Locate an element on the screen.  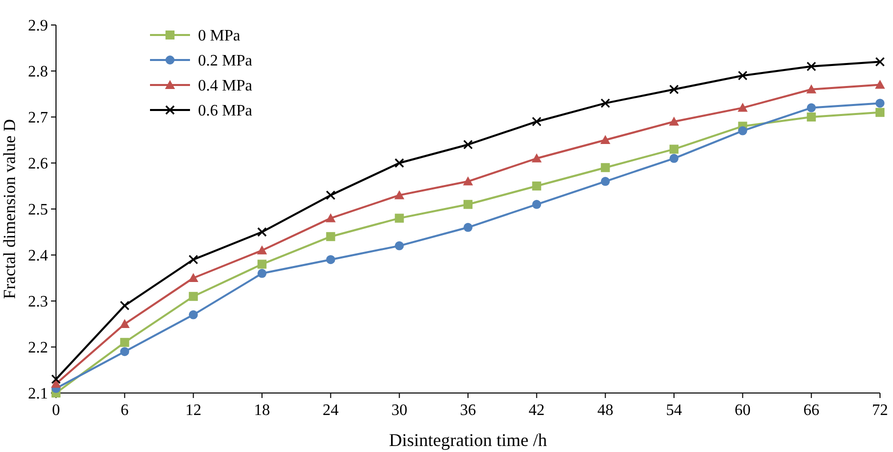
x-tick-label: 30 is located at coordinates (399, 410).